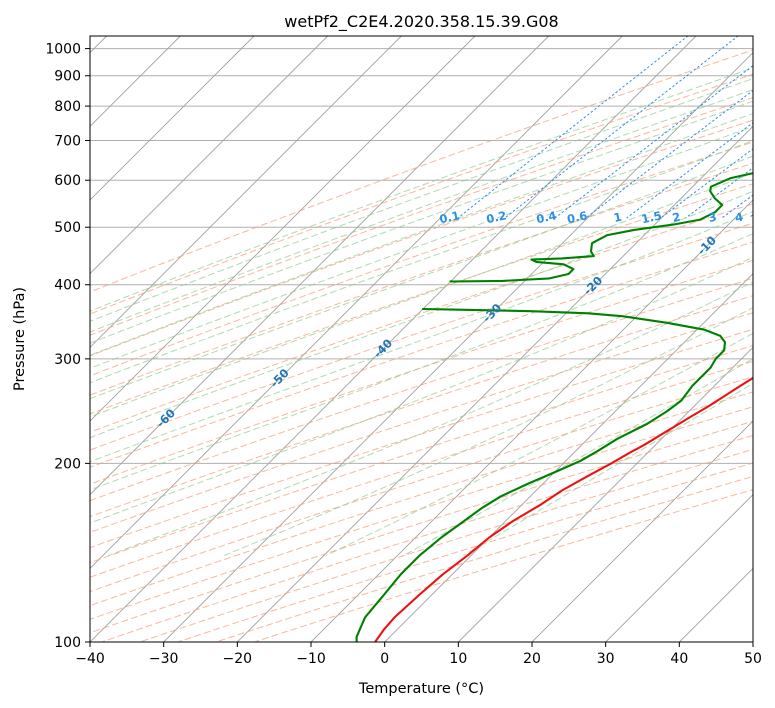 This screenshot has width=775, height=708. What do you see at coordinates (496, 217) in the screenshot?
I see `mixing-ratio-label: 0.2` at bounding box center [496, 217].